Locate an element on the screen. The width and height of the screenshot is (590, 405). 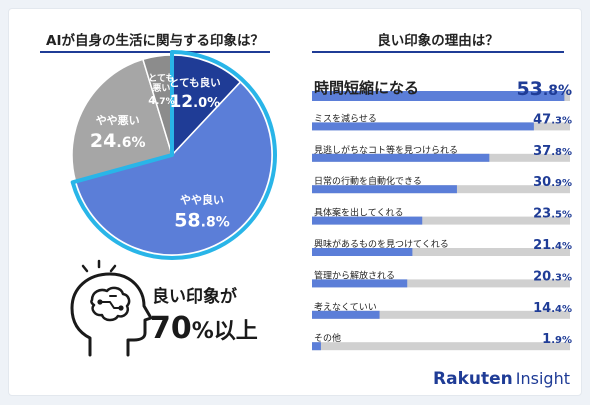
pie-slice-3-value: 24.6% is located at coordinates (118, 141).